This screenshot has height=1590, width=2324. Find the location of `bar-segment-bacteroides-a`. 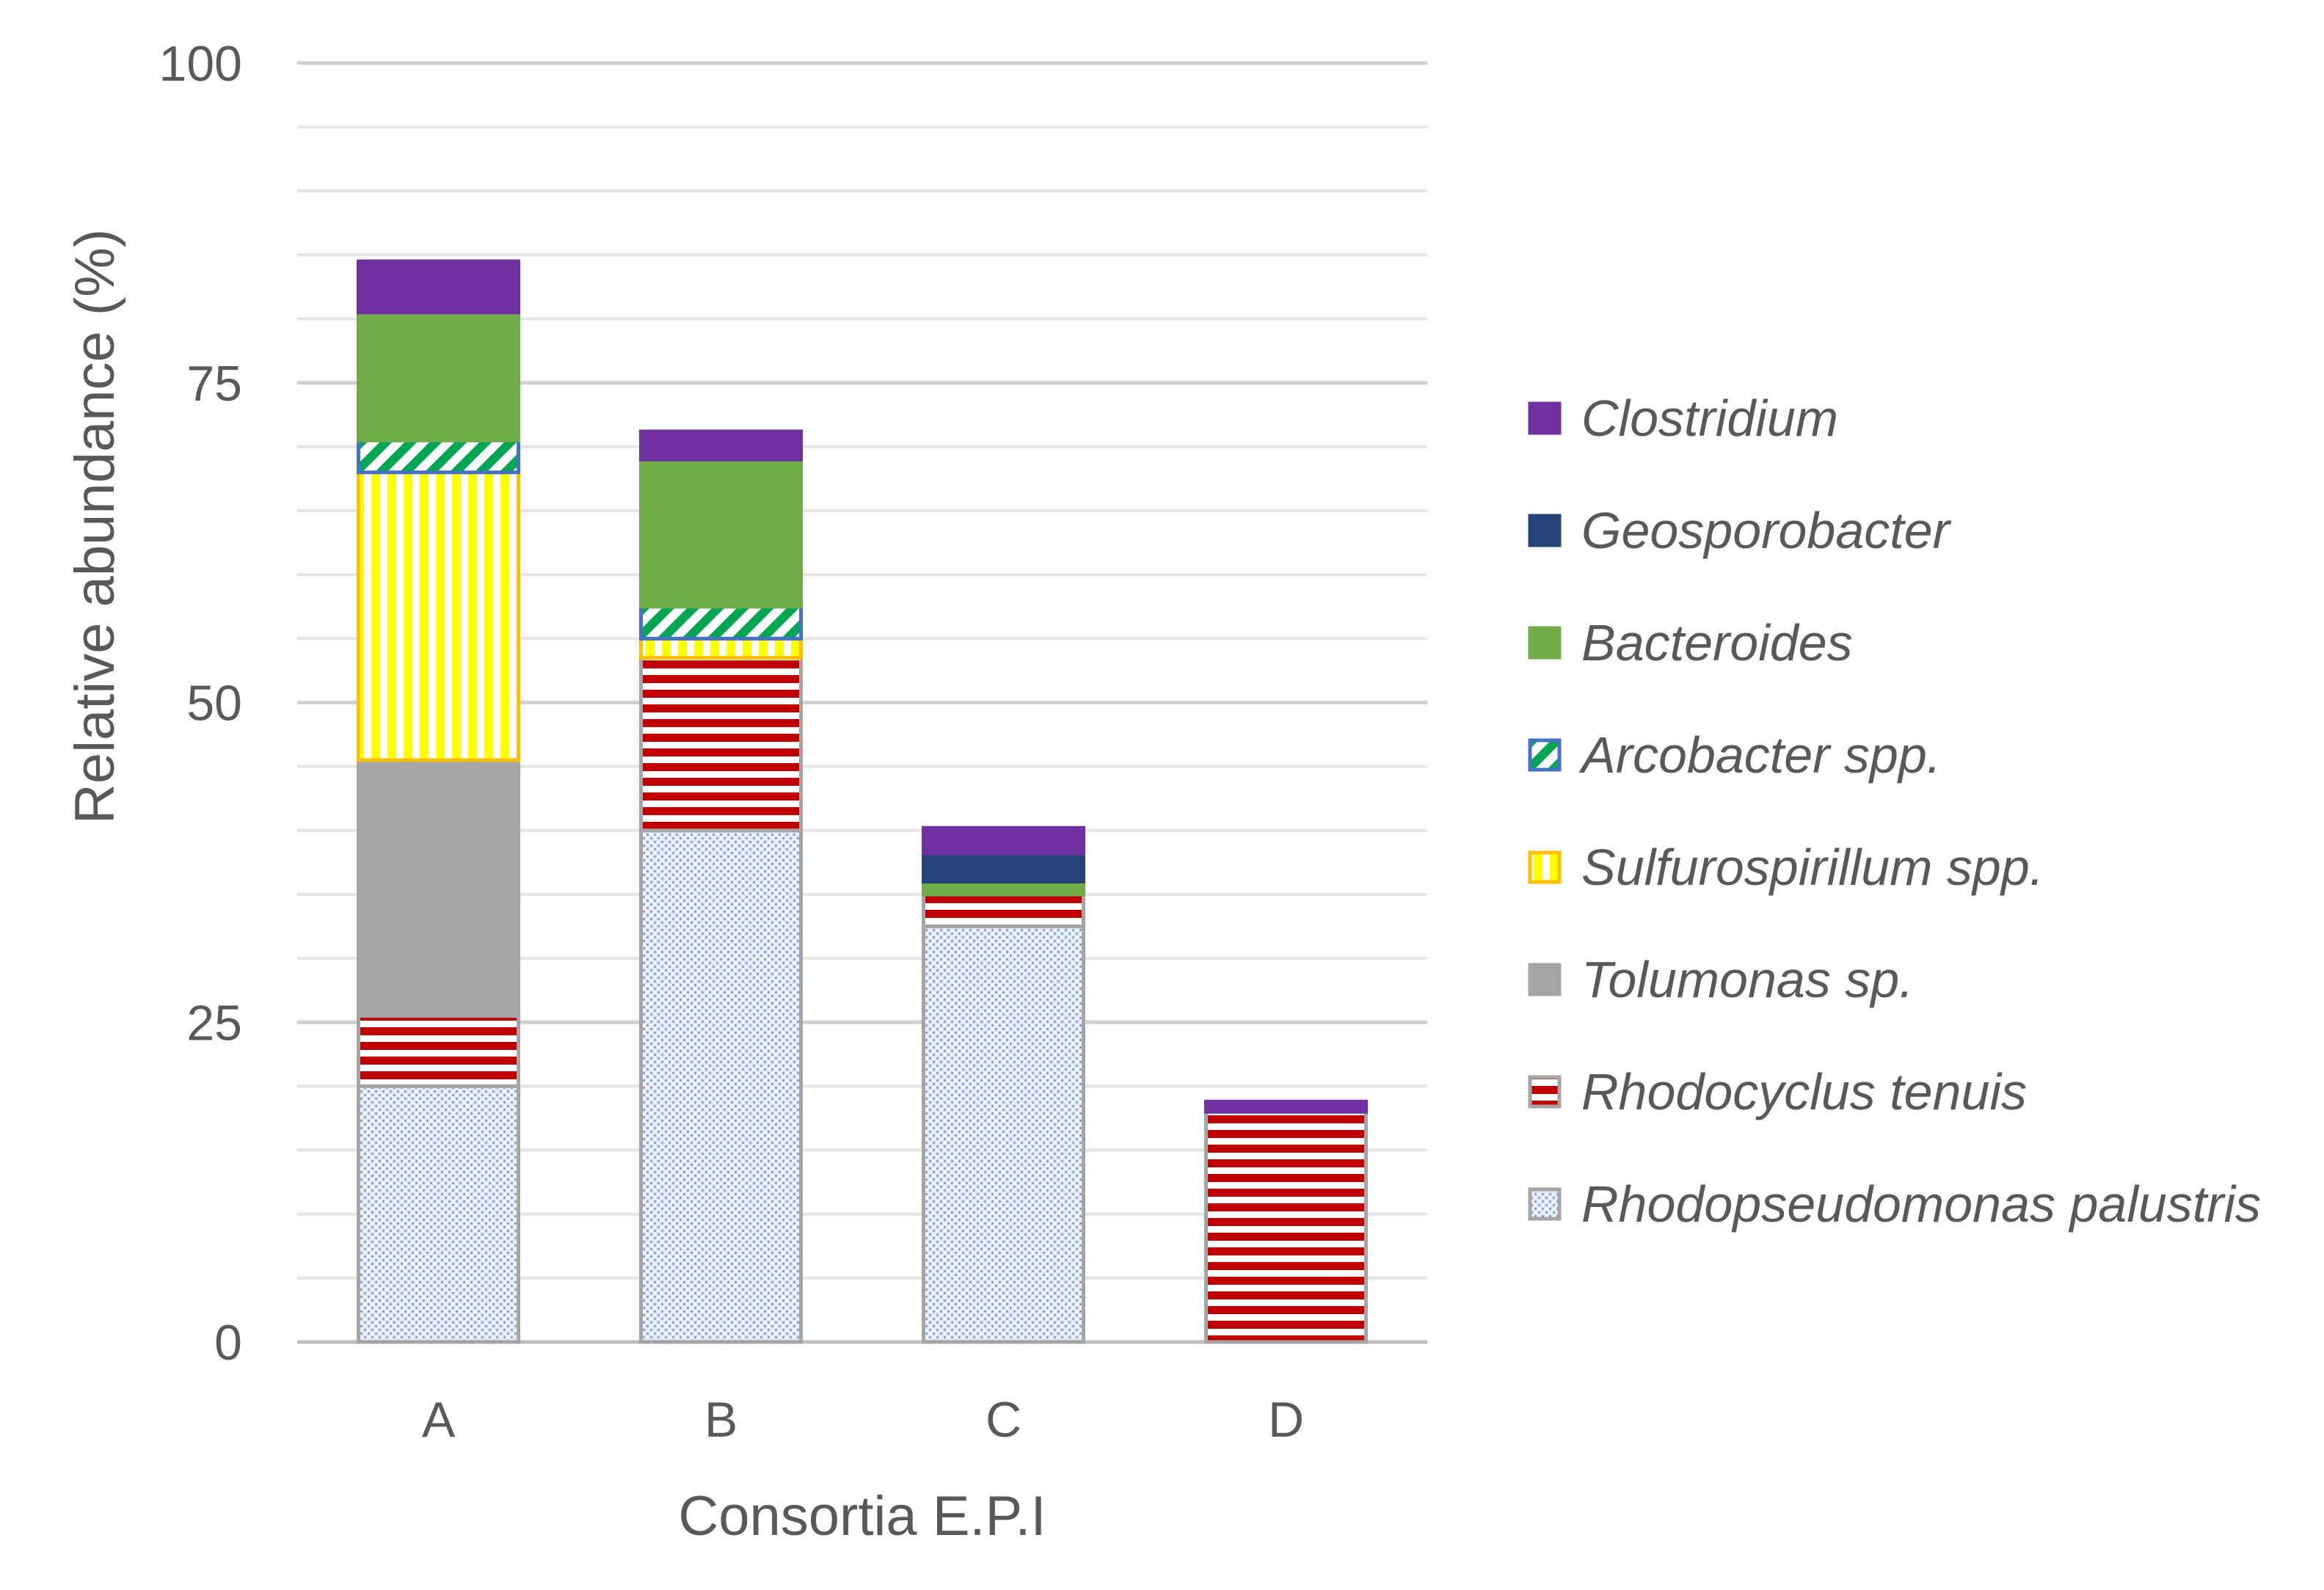

bar-segment-bacteroides-a is located at coordinates (438, 376).